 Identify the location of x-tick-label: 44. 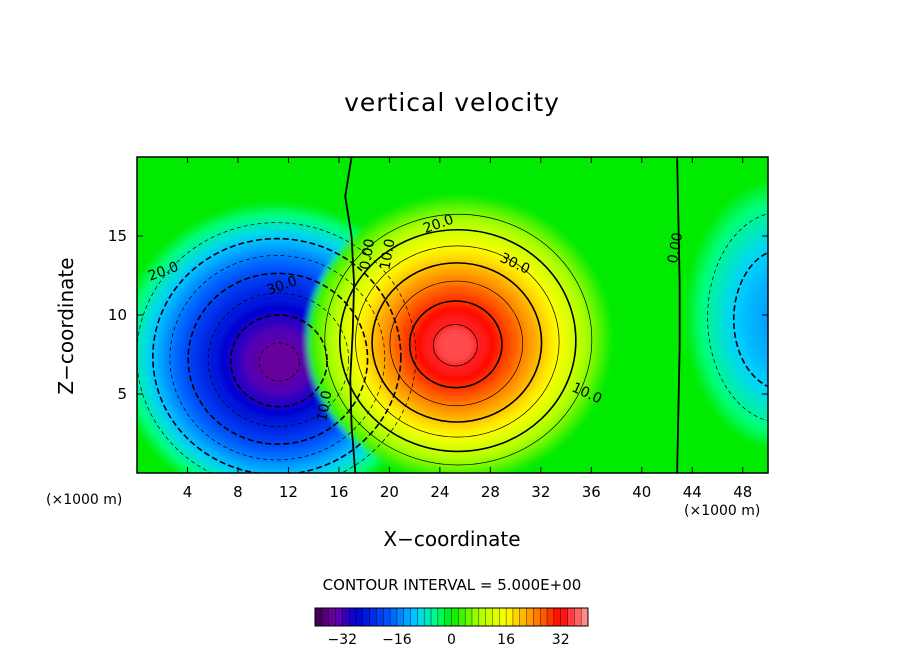
(692, 492).